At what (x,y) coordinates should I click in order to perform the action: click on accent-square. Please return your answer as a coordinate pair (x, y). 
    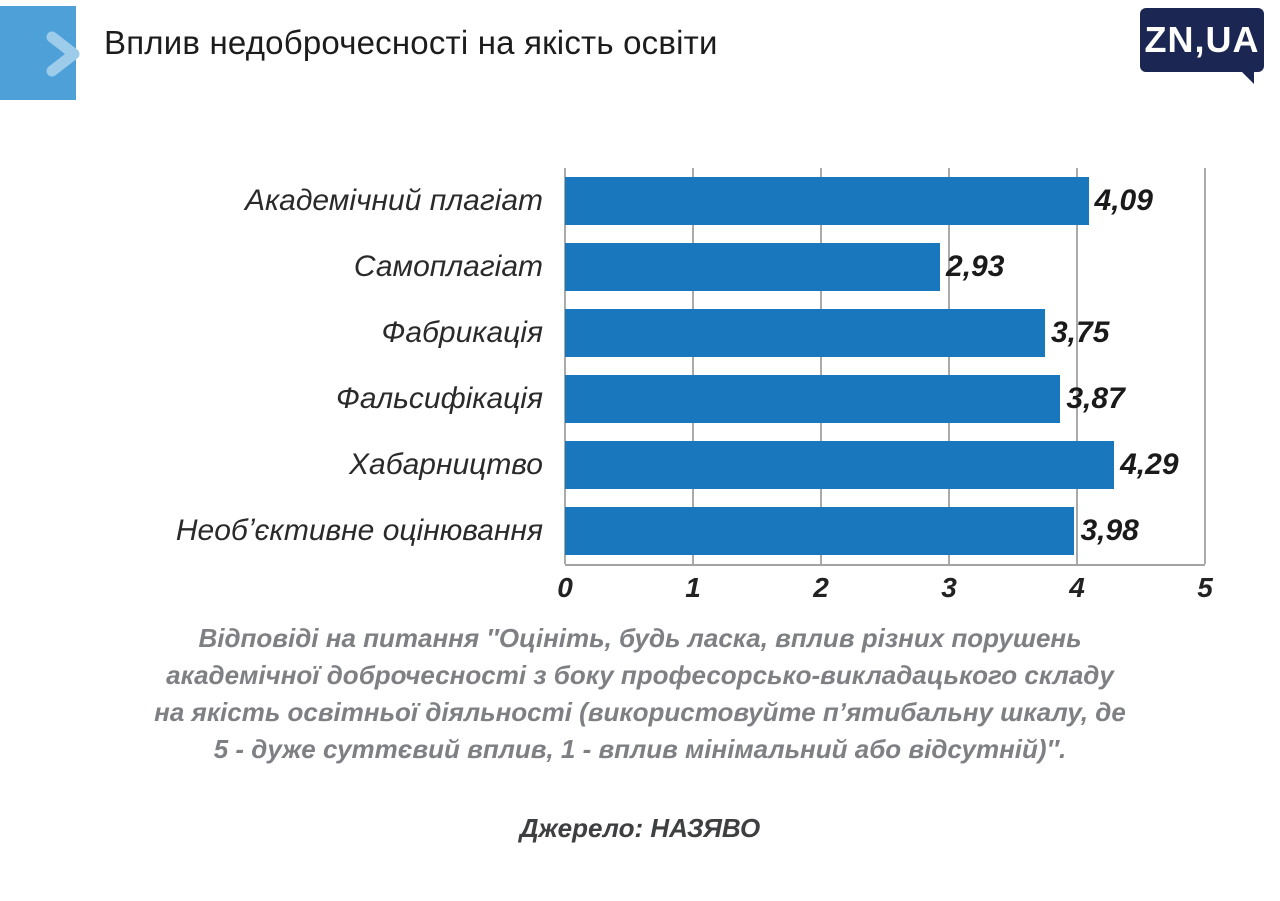
    Looking at the image, I should click on (40, 53).